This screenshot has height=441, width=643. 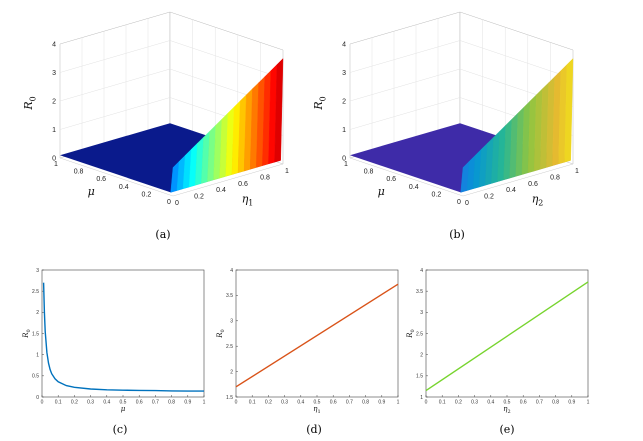 I want to click on y-tick-label: 0.5, so click(x=35, y=377).